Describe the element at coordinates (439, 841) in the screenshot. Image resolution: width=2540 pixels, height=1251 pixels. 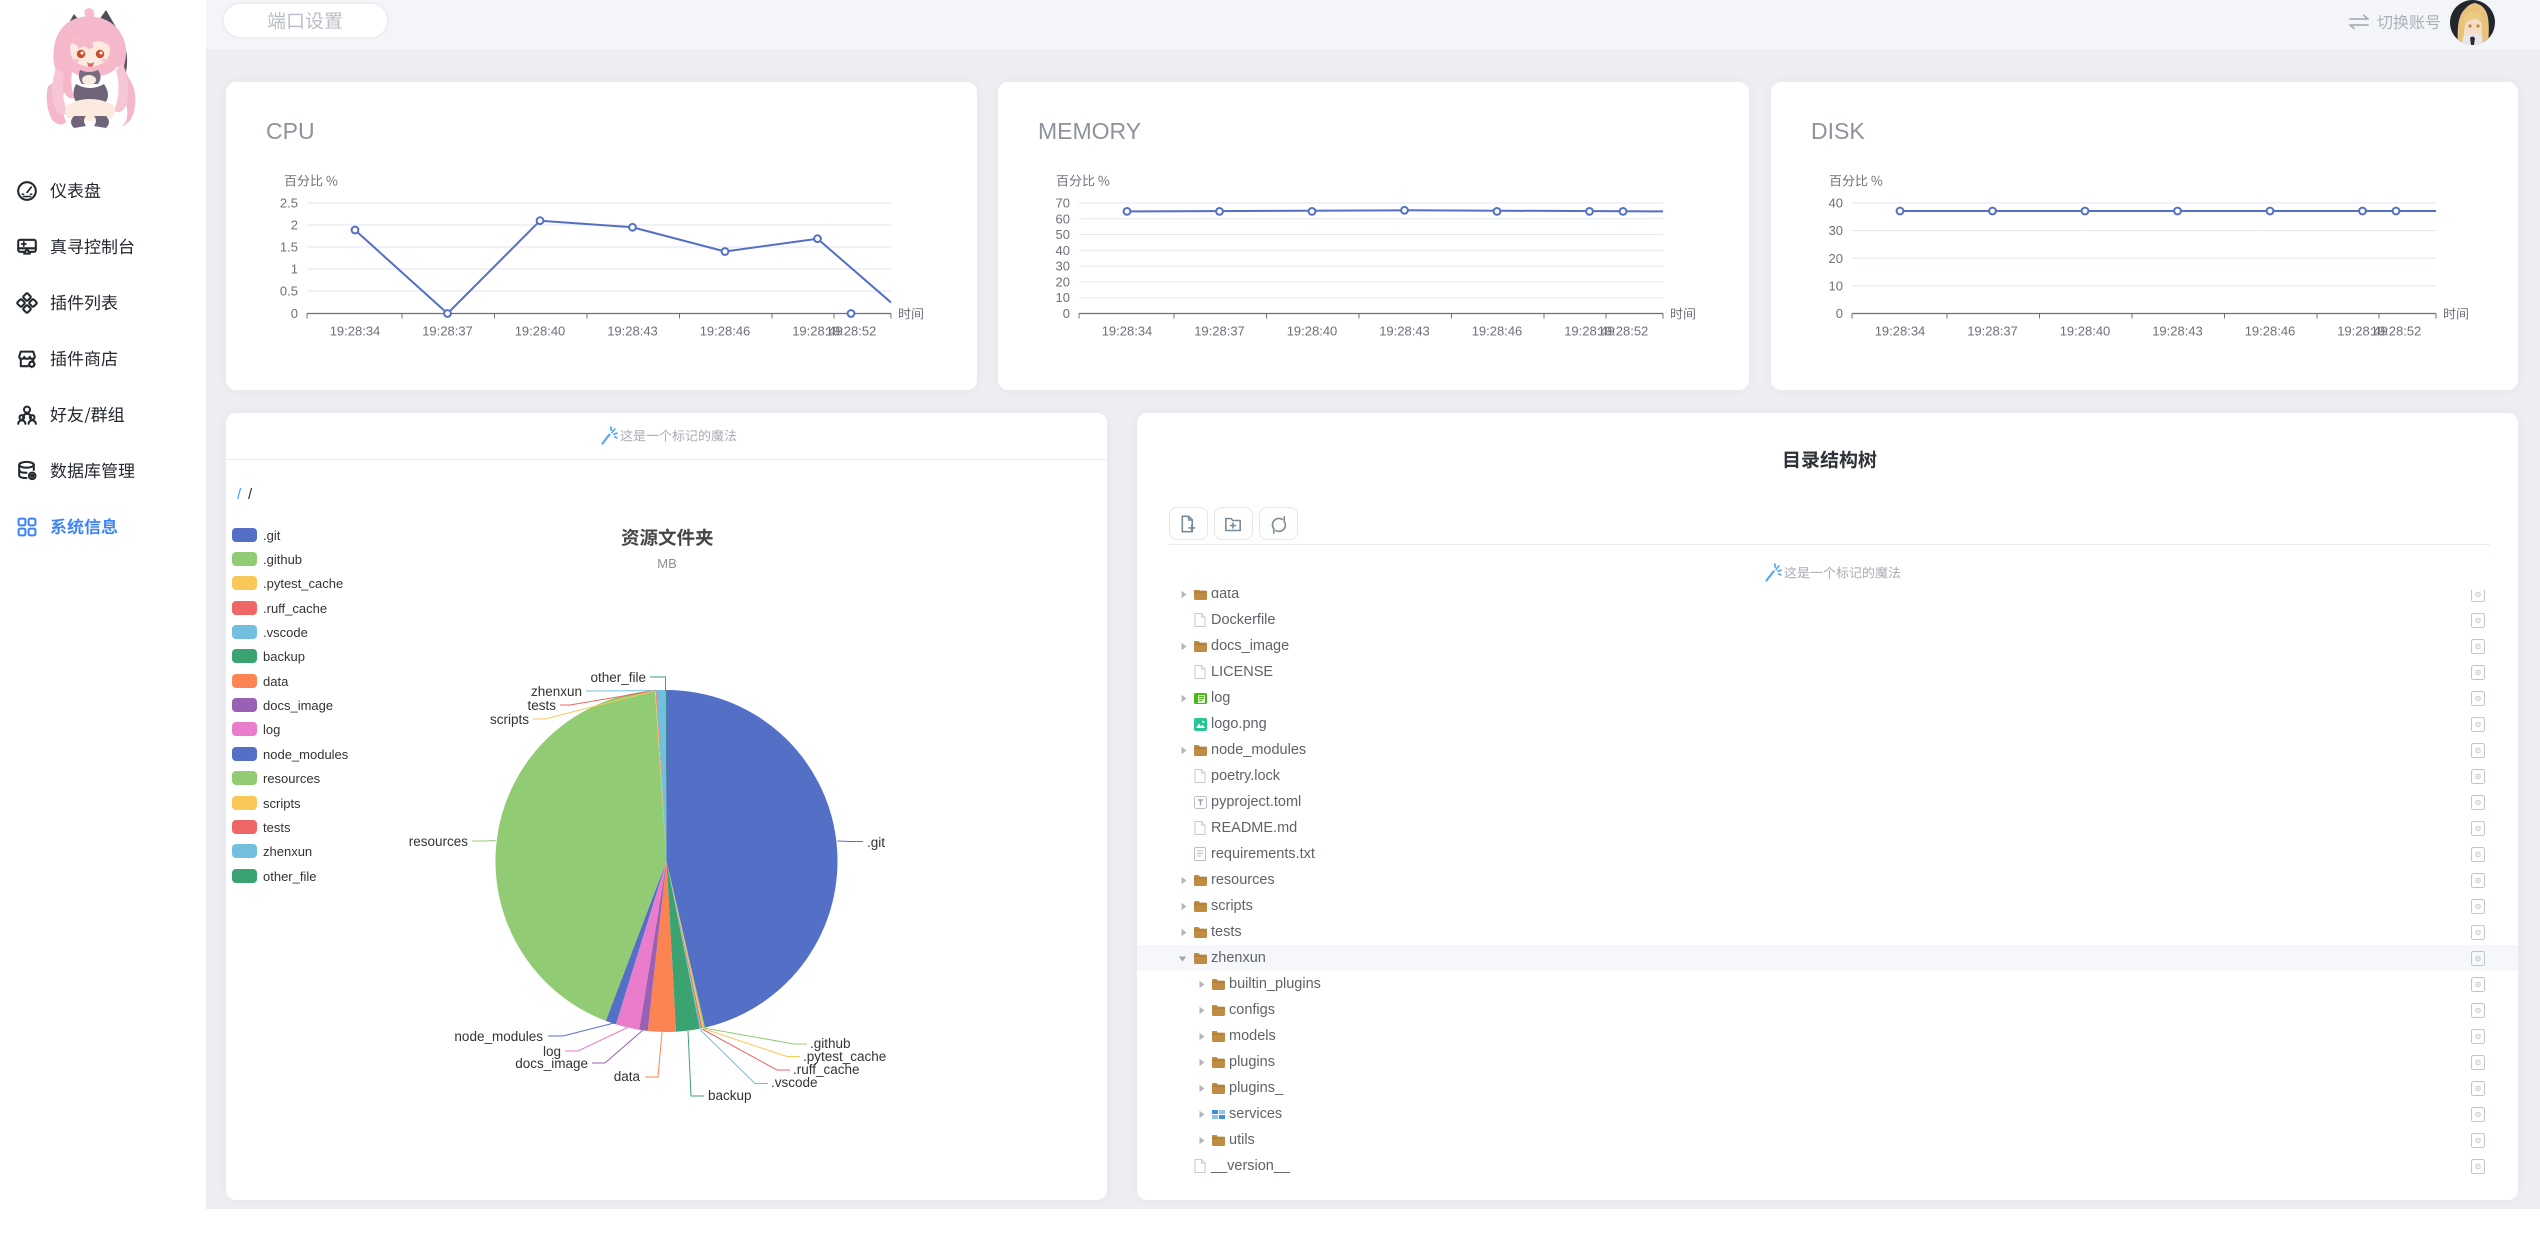
I see `svg-text: resources` at that location.